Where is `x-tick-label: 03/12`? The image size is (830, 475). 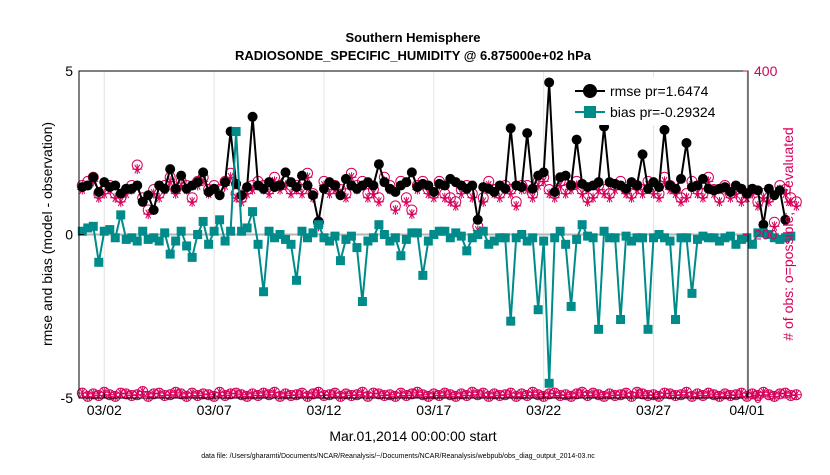
x-tick-label: 03/12 is located at coordinates (323, 410).